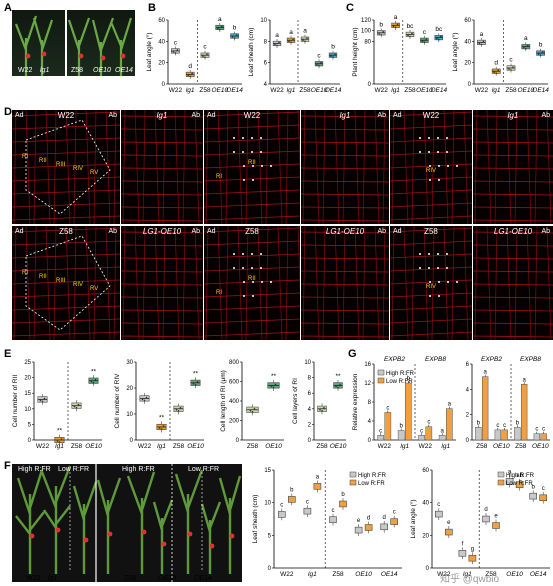  What do you see at coordinates (295, 401) in the screenshot?
I see `y-axis-label: Cell layers of RI` at bounding box center [295, 401].